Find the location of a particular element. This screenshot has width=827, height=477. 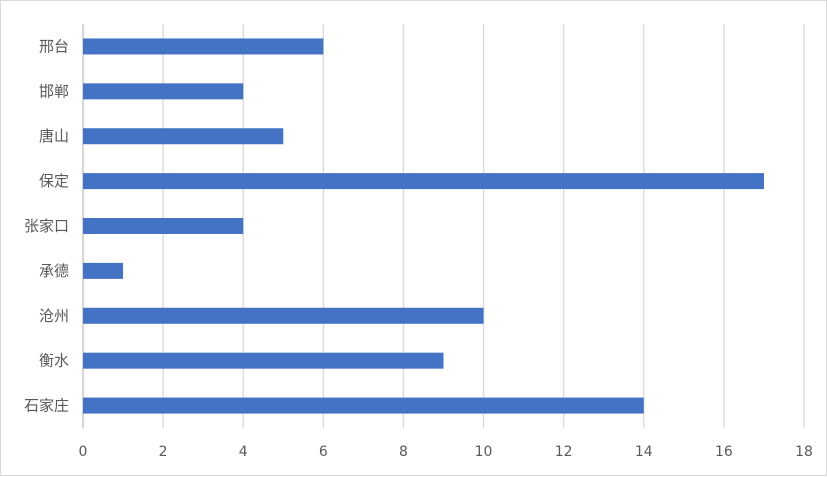

bar-邢台 is located at coordinates (203, 46).